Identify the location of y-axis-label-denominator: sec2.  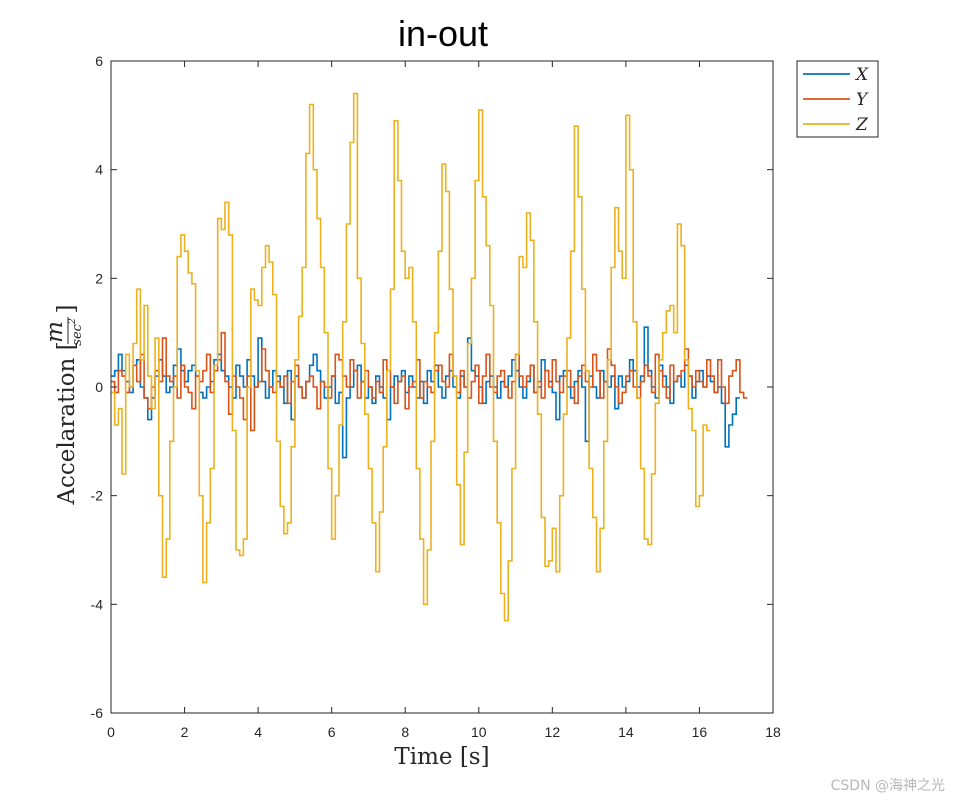
(76, 332).